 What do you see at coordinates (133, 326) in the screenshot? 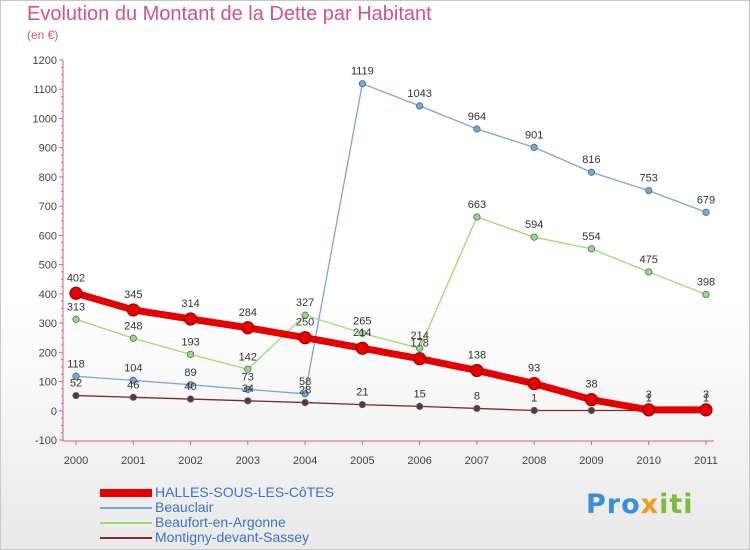
I see `data-label: 248` at bounding box center [133, 326].